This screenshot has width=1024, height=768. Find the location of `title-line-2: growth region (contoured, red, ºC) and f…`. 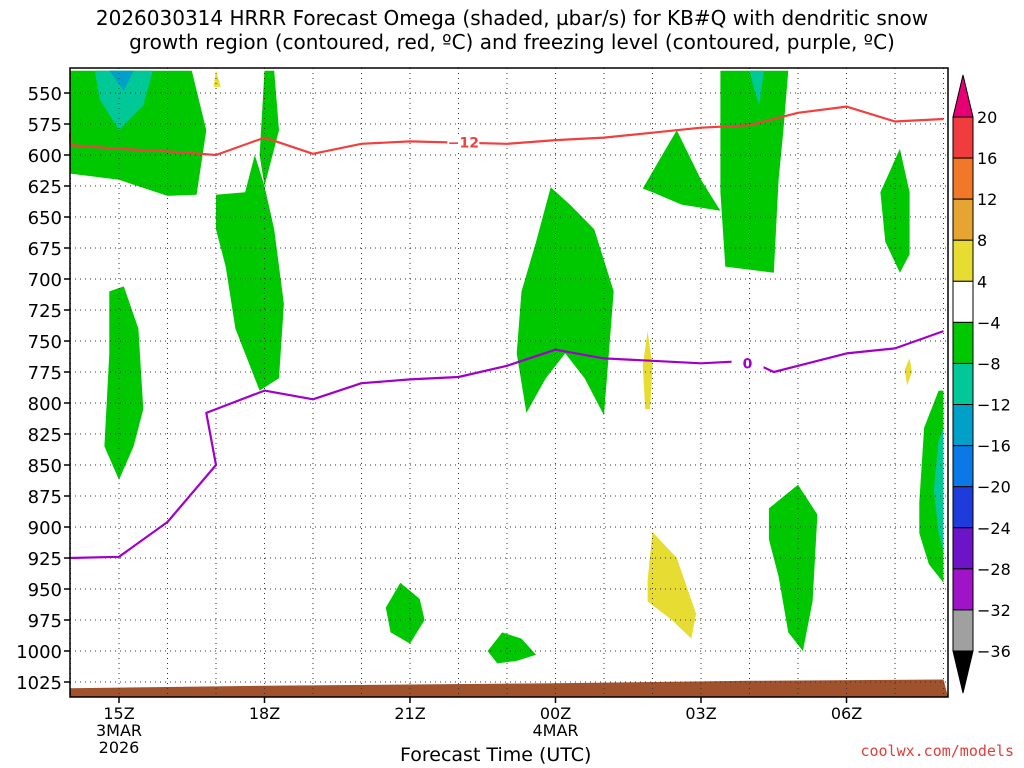

title-line-2: growth region (contoured, red, ºC) and f… is located at coordinates (512, 42).